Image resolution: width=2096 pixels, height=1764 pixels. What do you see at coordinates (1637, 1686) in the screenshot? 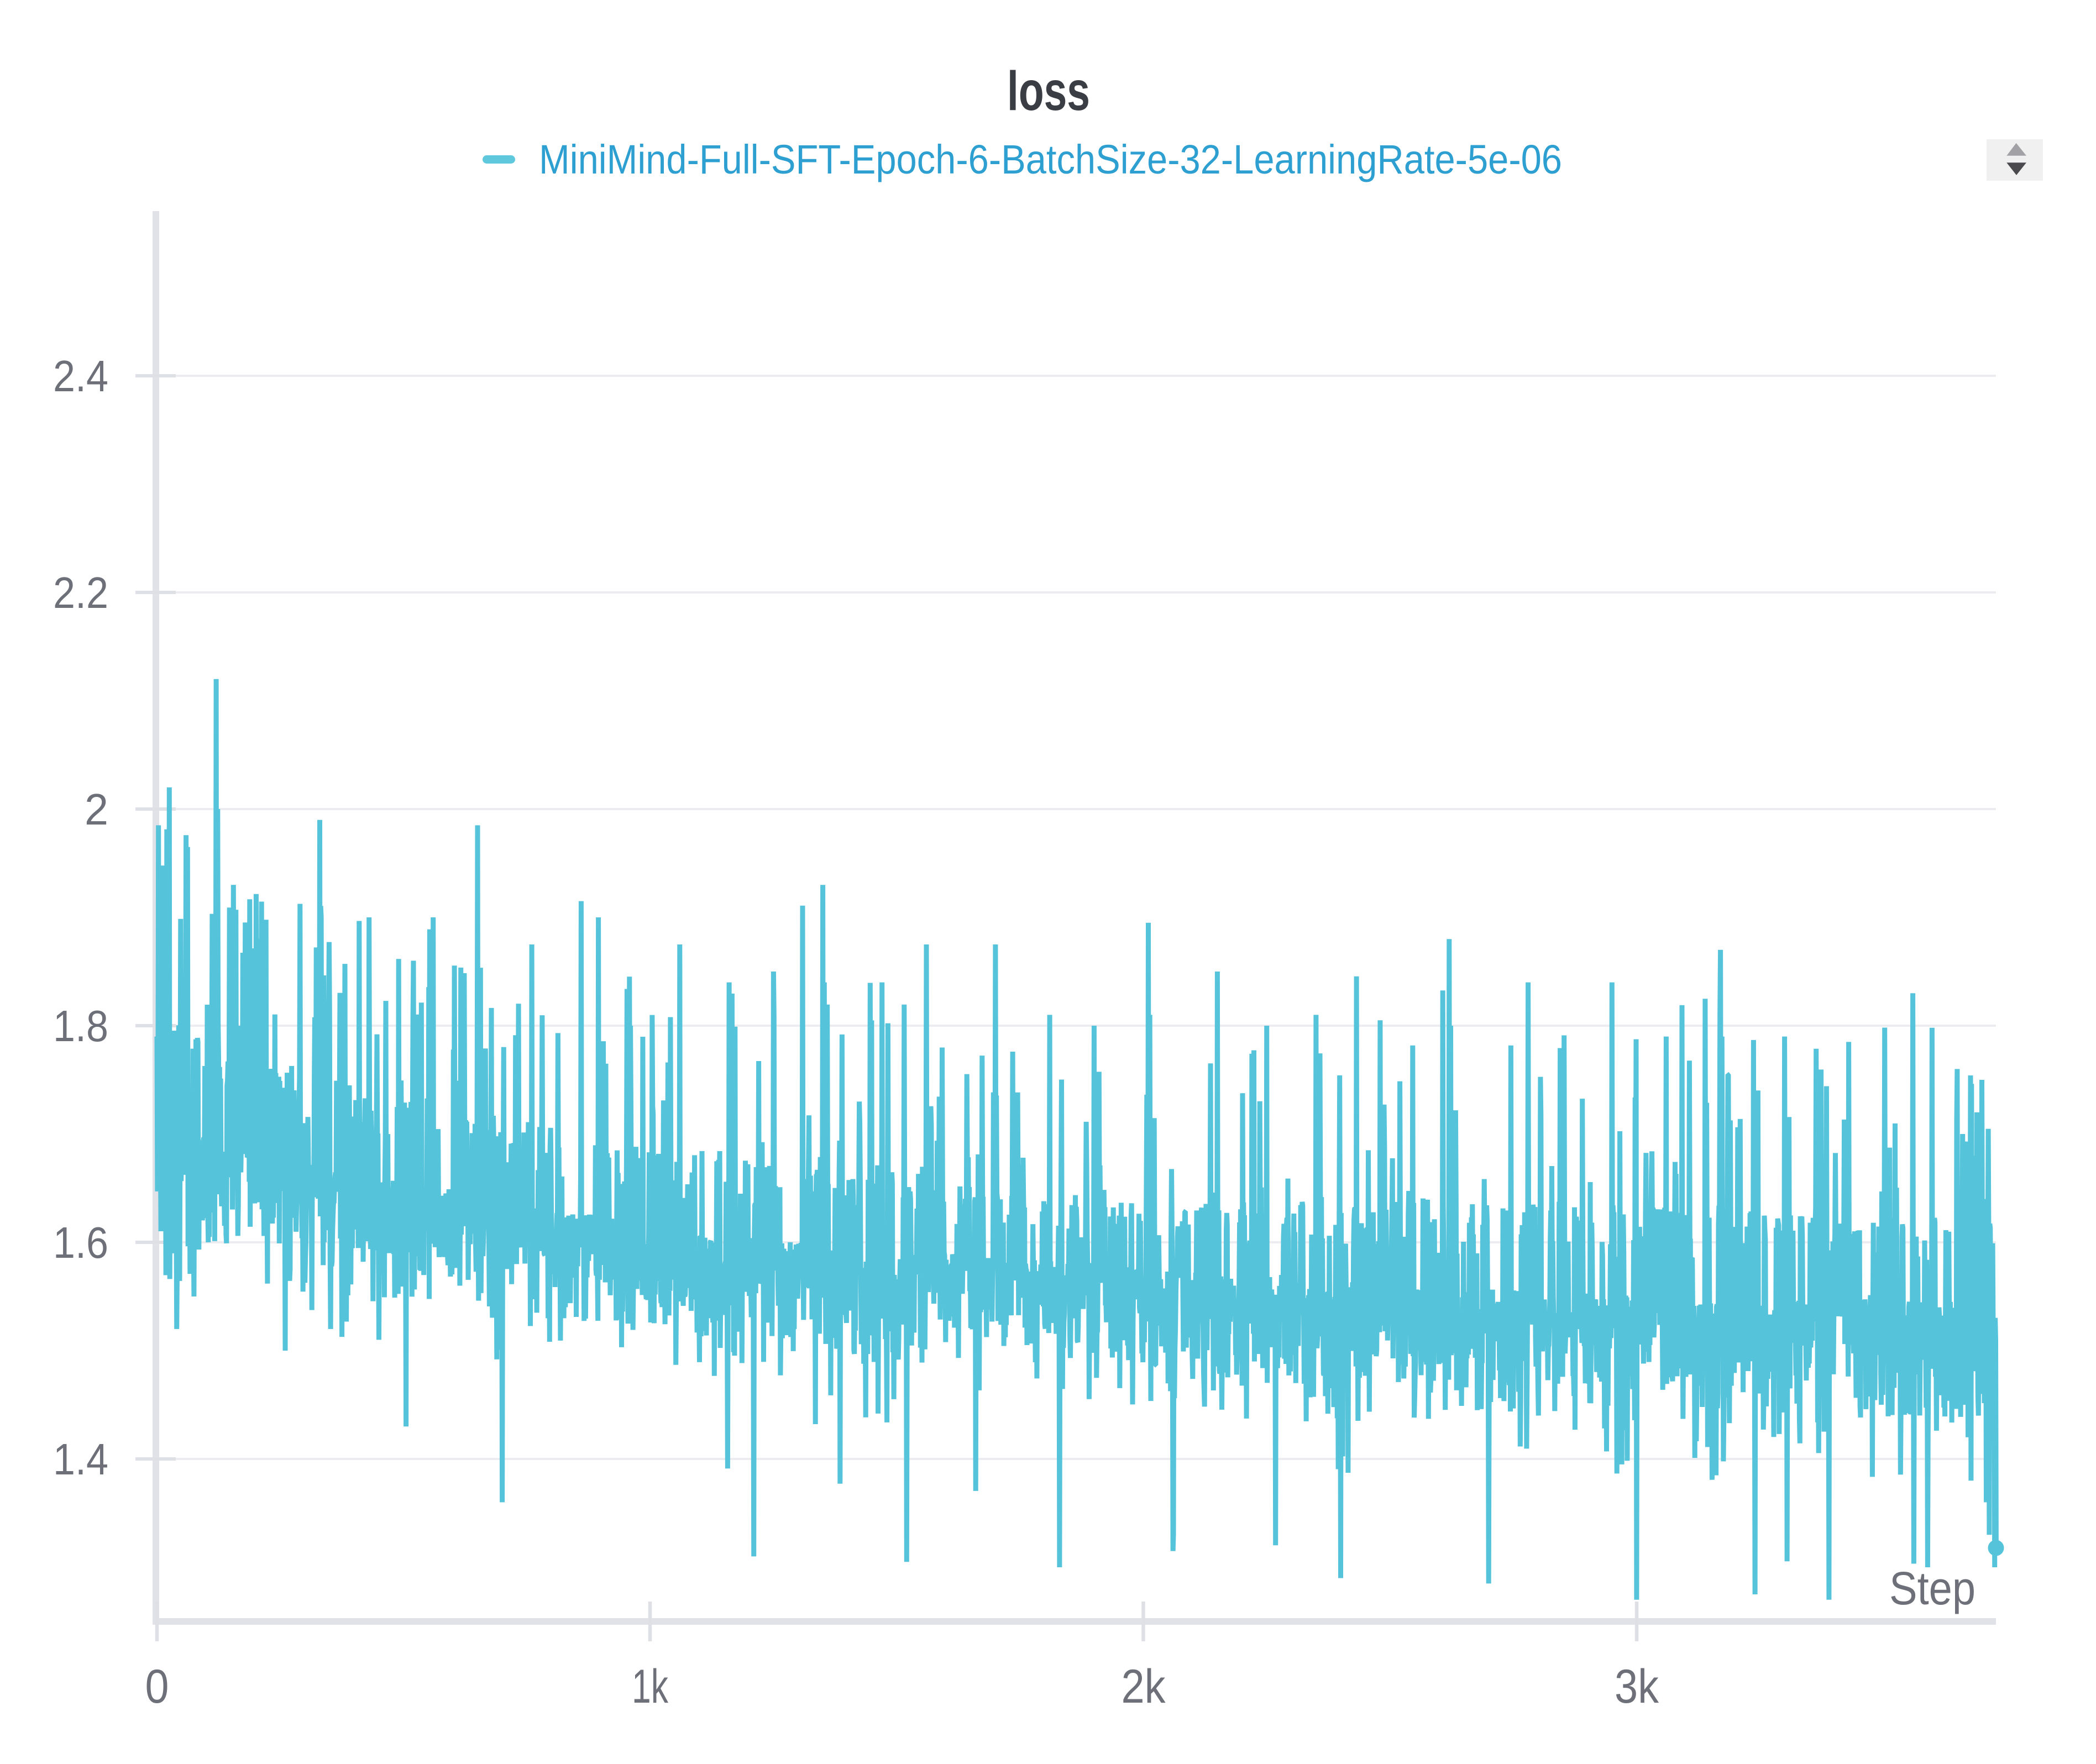
I see `svg-text: 3k` at bounding box center [1637, 1686].